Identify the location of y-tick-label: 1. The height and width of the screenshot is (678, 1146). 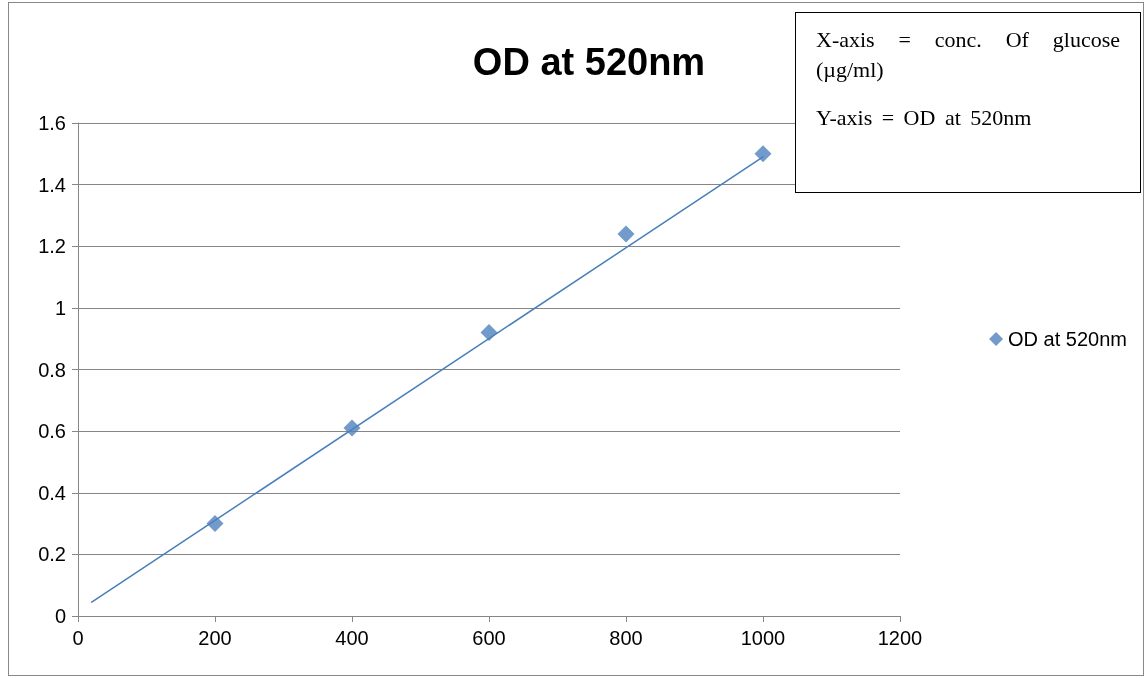
(60, 307).